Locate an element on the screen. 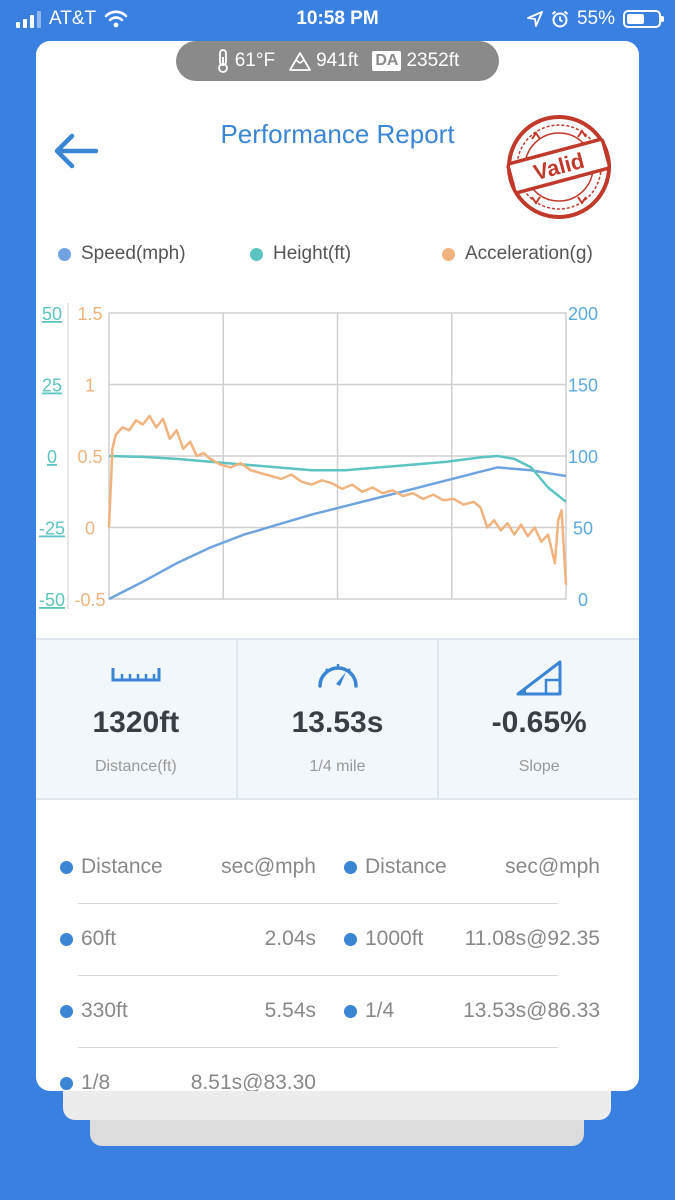  carrier-label: AT&T is located at coordinates (73, 18).